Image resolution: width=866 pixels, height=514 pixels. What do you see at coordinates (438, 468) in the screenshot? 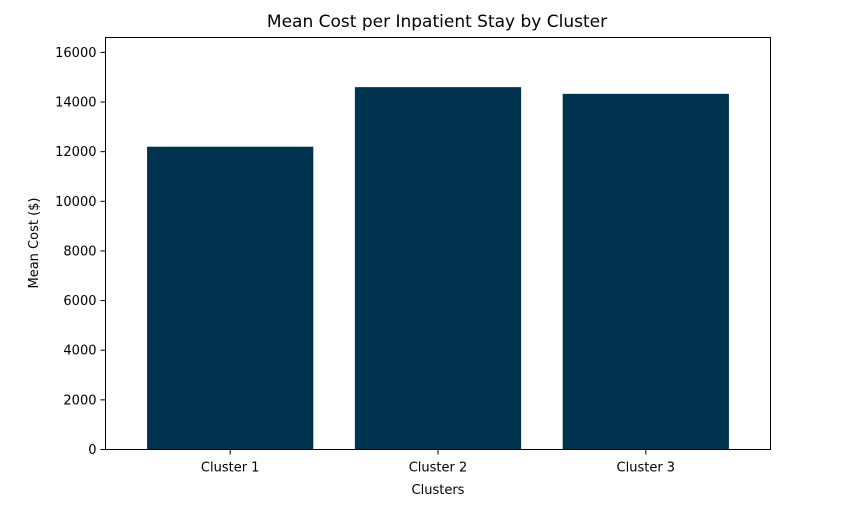
I see `x-tick-label: Cluster 2` at bounding box center [438, 468].